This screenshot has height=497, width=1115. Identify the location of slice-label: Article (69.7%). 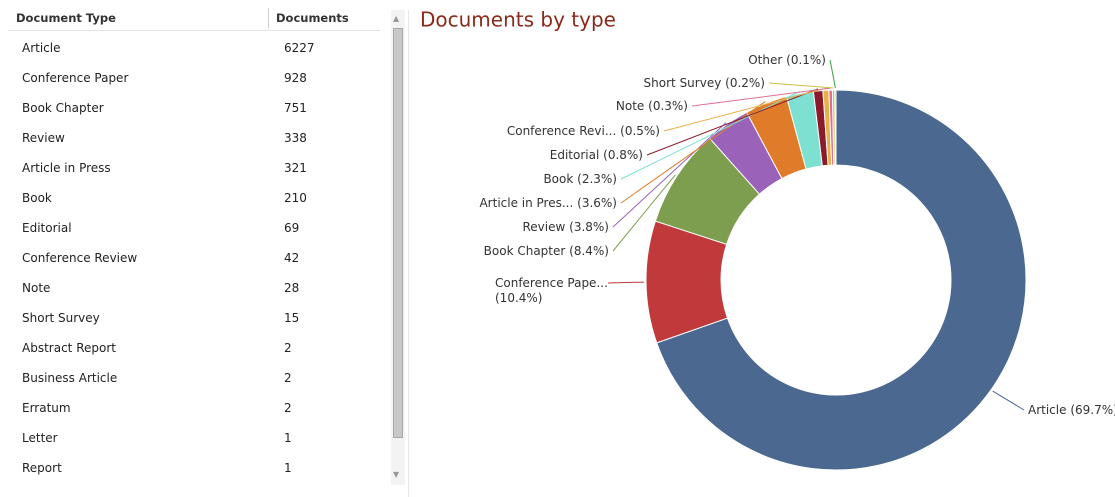
(1071, 410).